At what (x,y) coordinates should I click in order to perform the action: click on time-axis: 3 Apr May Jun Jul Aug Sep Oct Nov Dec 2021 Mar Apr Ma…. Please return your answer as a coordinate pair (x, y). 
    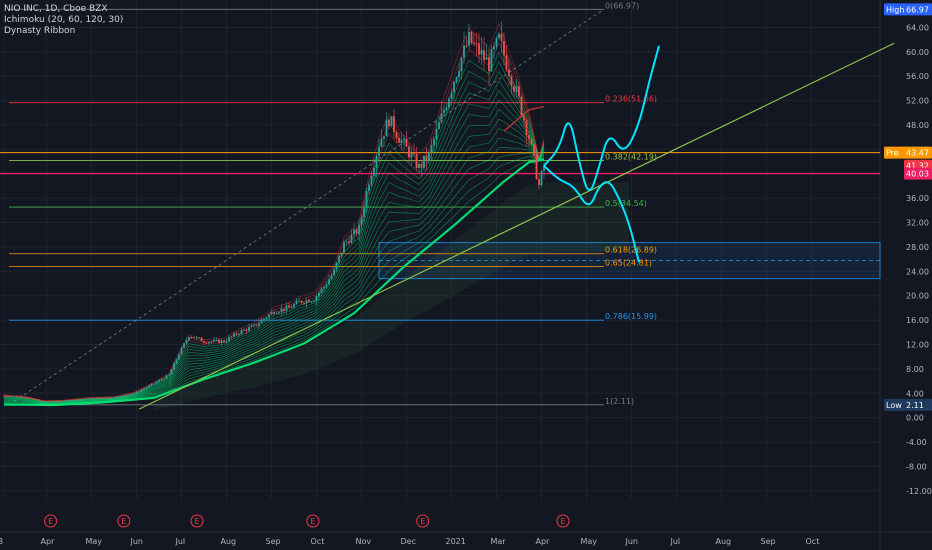
    Looking at the image, I should click on (409, 541).